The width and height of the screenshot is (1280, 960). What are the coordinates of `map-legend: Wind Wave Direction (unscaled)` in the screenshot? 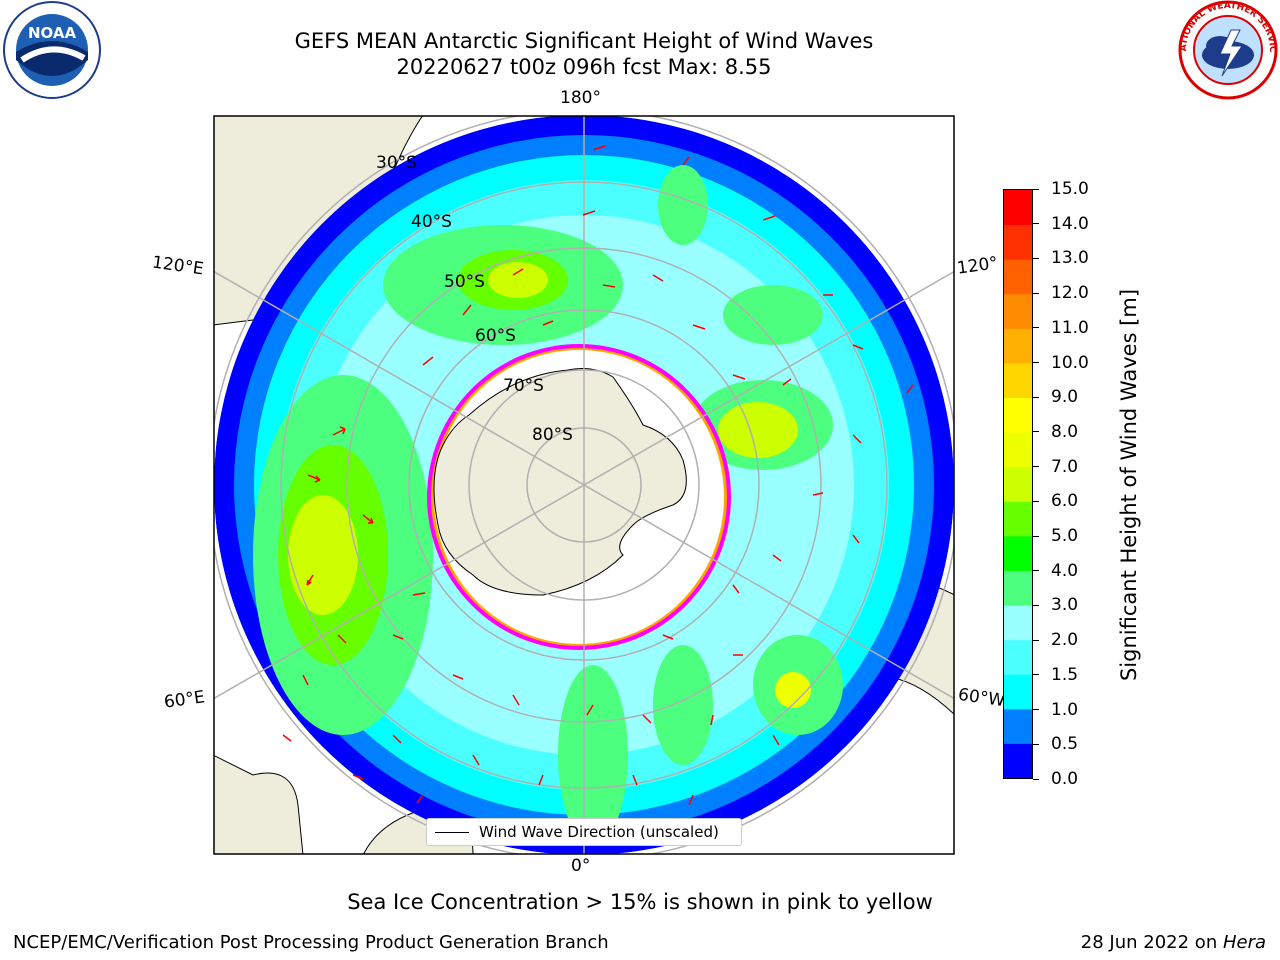 It's located at (584, 832).